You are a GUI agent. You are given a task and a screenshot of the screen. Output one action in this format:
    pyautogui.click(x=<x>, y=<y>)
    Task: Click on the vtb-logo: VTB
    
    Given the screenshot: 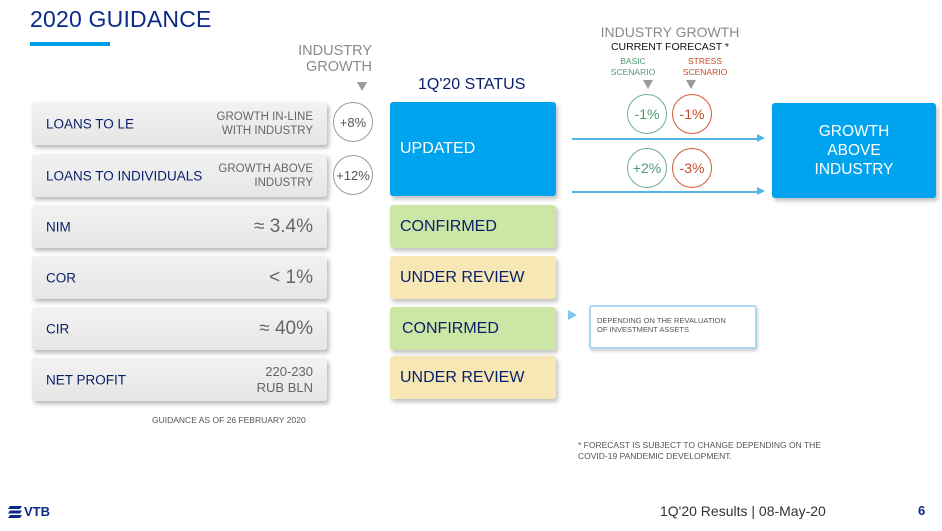 What is the action you would take?
    pyautogui.click(x=29, y=511)
    